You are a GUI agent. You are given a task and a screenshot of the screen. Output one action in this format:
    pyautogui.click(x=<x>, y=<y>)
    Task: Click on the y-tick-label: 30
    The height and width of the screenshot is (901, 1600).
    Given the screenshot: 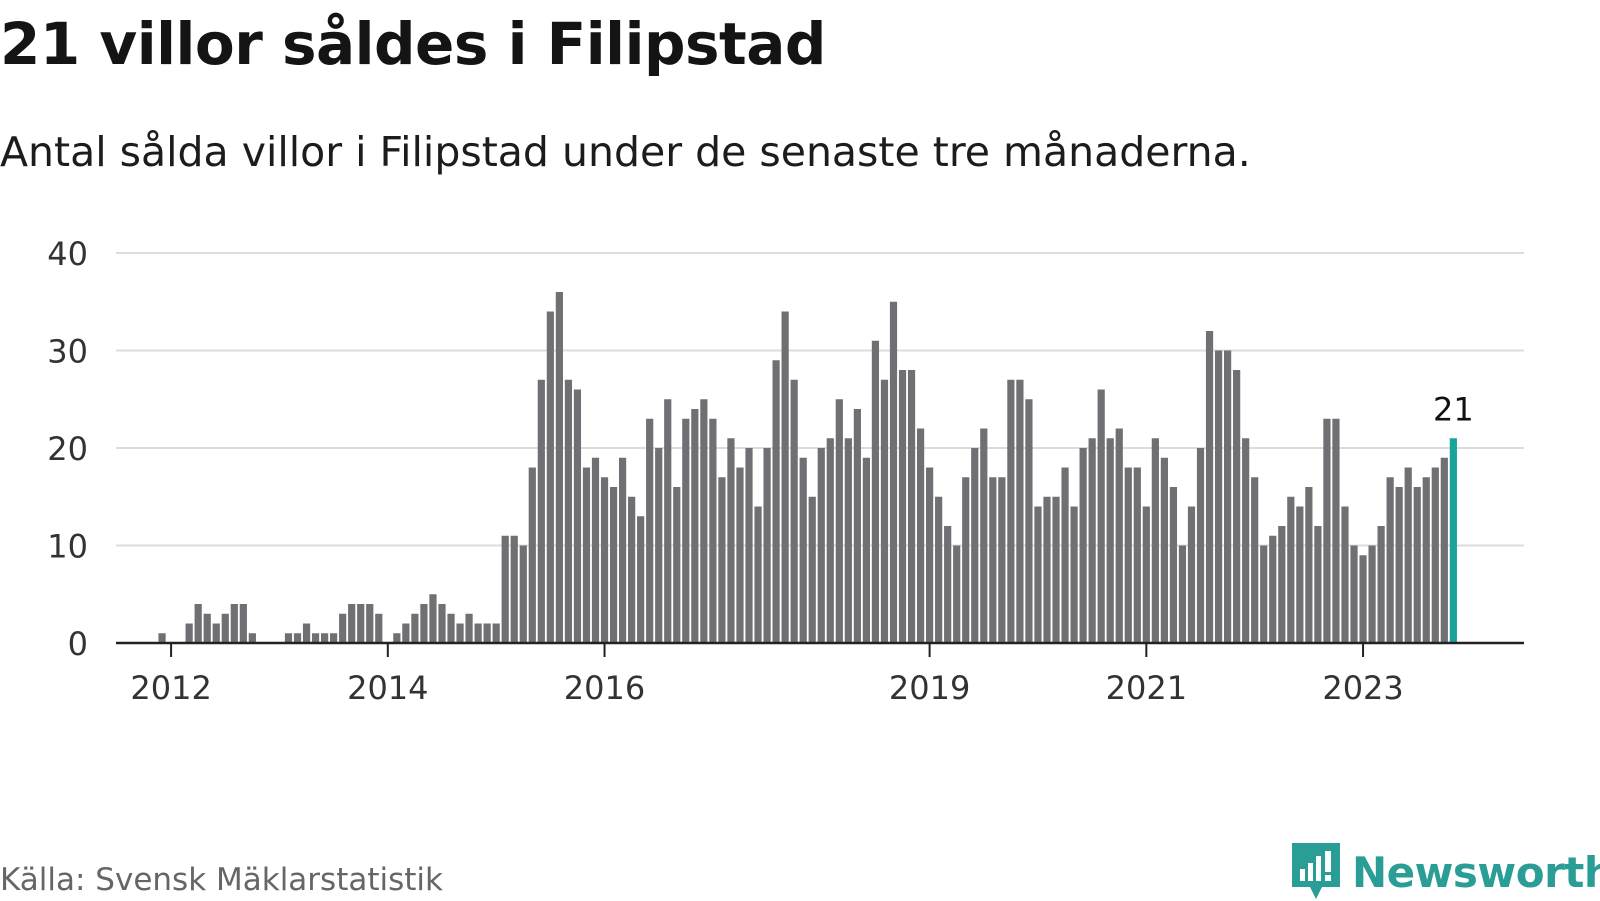 What is the action you would take?
    pyautogui.click(x=67, y=352)
    